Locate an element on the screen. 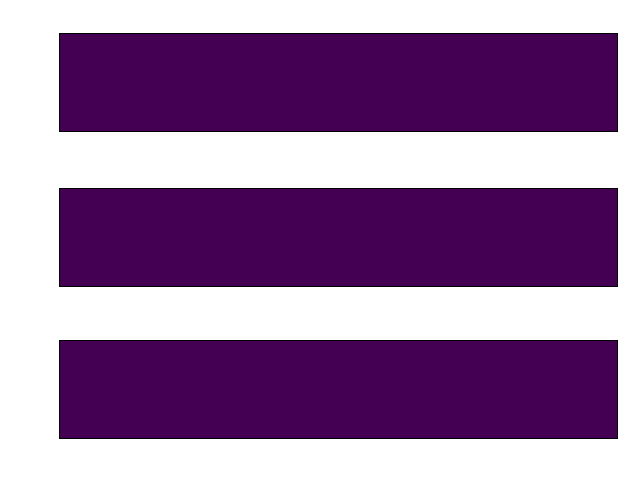 Image resolution: width=640 pixels, height=480 pixels. subplot-d5-title is located at coordinates (338, 328).